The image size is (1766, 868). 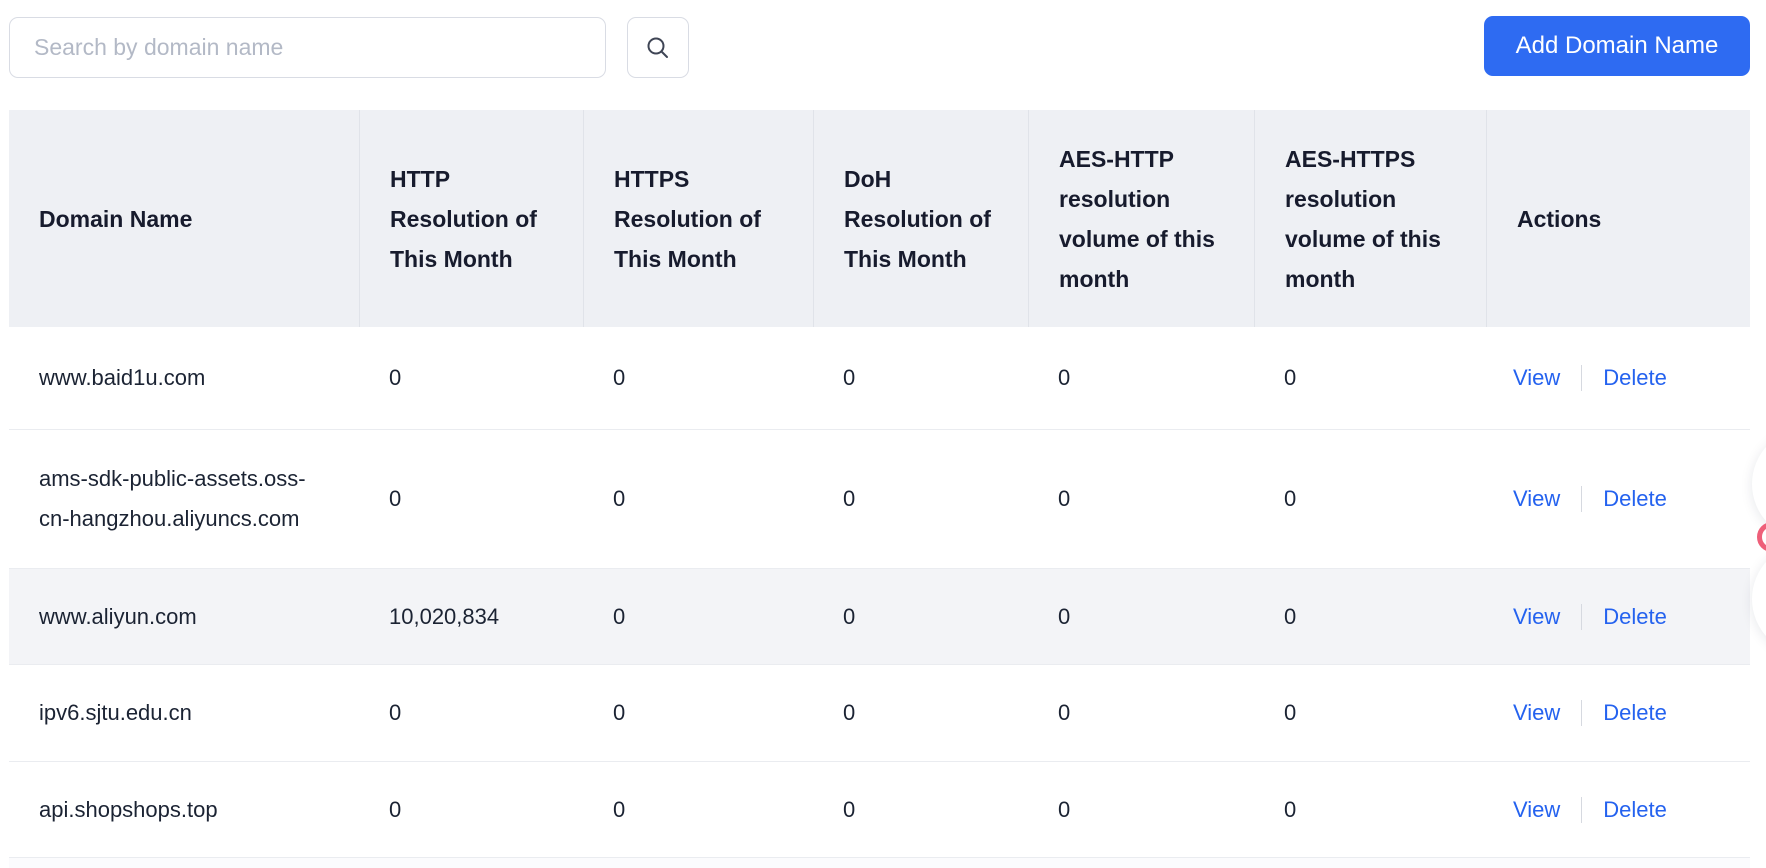 I want to click on search-input, so click(x=307, y=47).